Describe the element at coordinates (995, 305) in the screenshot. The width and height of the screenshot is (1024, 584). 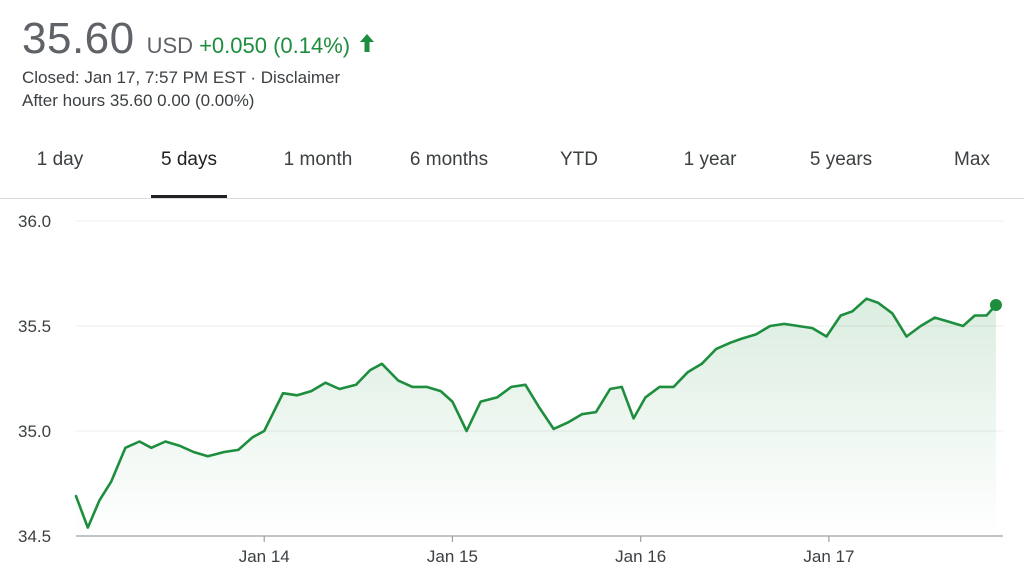
I see `latest-price-dot` at that location.